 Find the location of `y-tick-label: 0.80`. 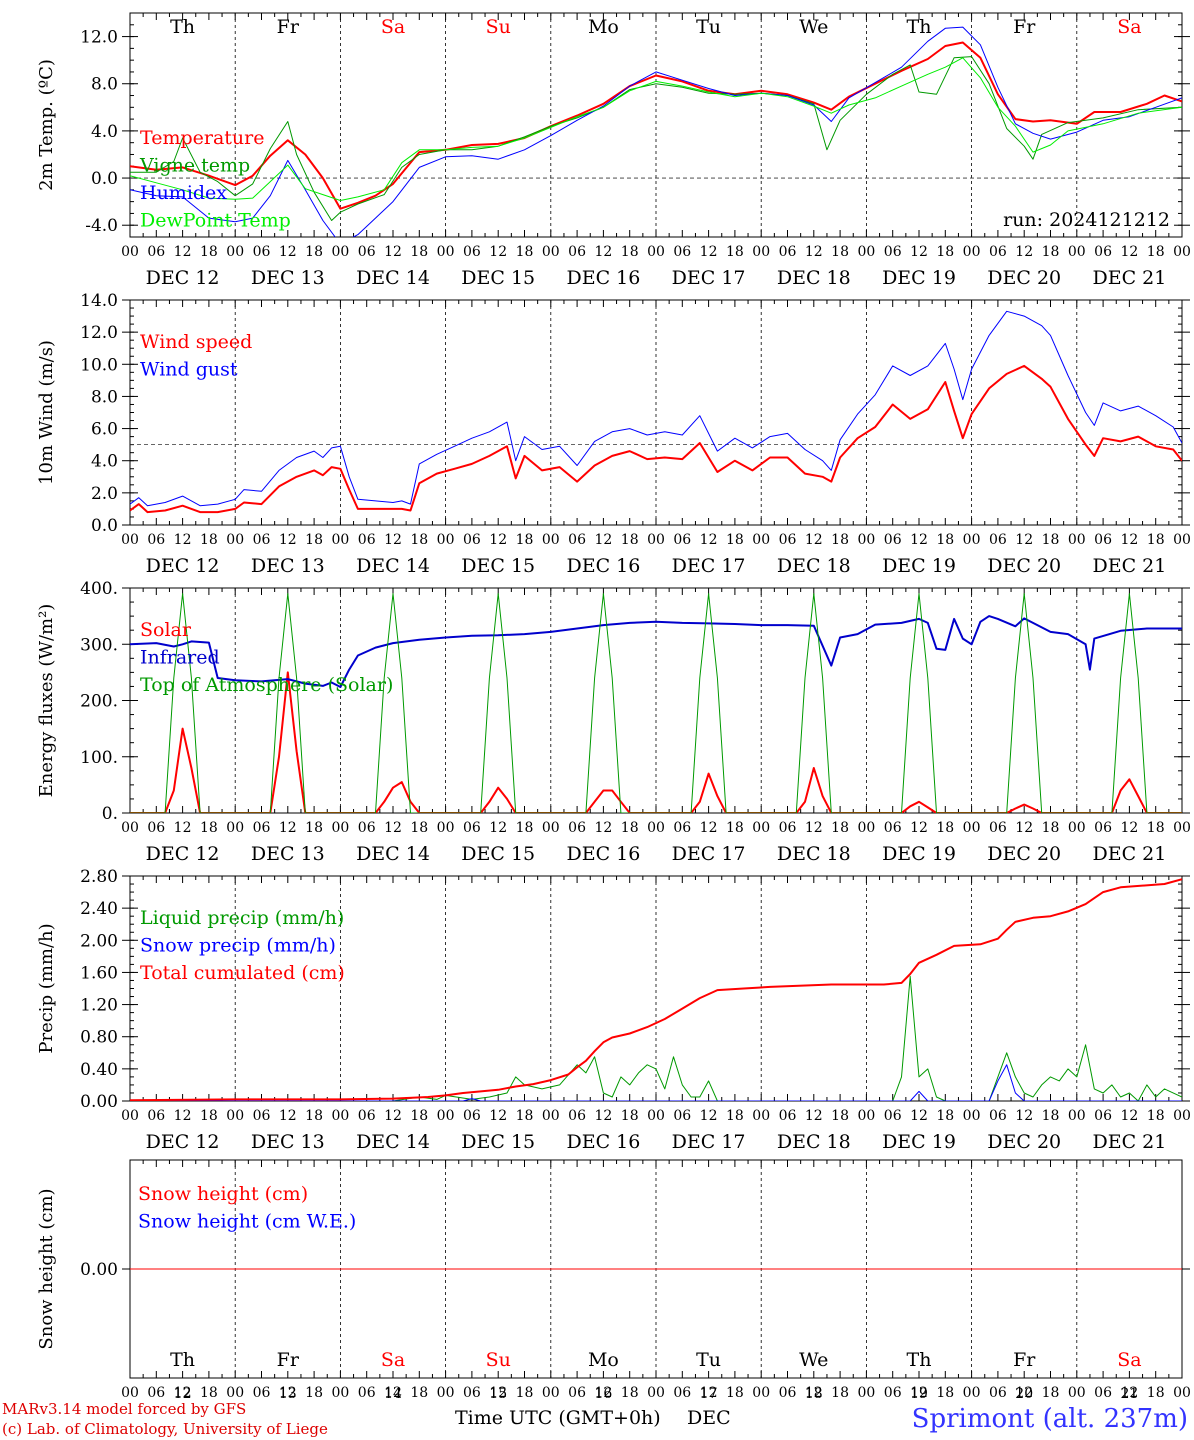

y-tick-label: 0.80 is located at coordinates (99, 1038).